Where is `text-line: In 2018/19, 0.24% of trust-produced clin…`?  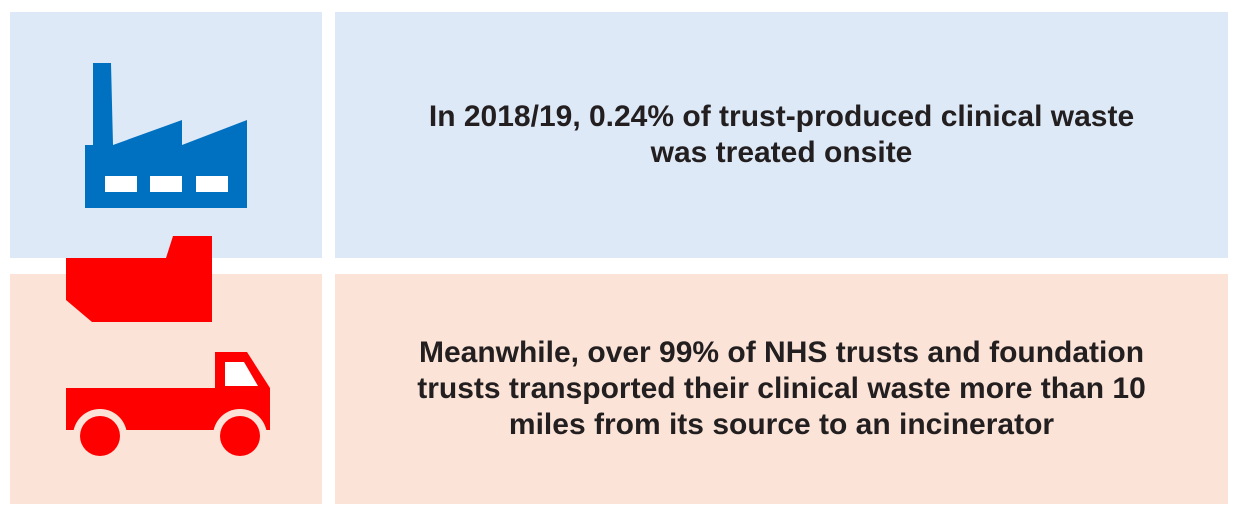
text-line: In 2018/19, 0.24% of trust-produced clin… is located at coordinates (781, 116).